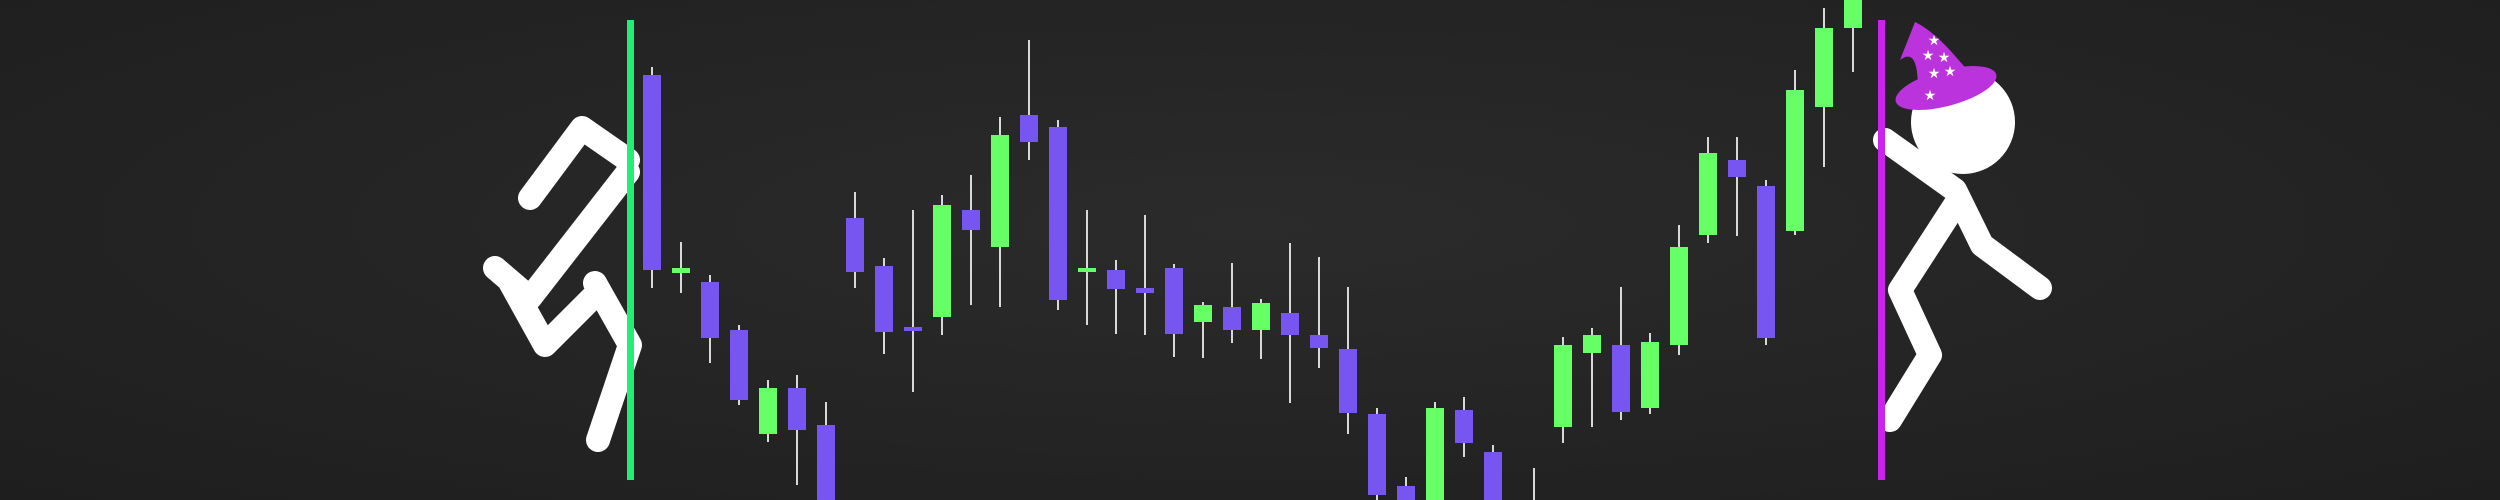 This screenshot has width=2500, height=500. I want to click on right-figure-arm, so click(1922, 312).